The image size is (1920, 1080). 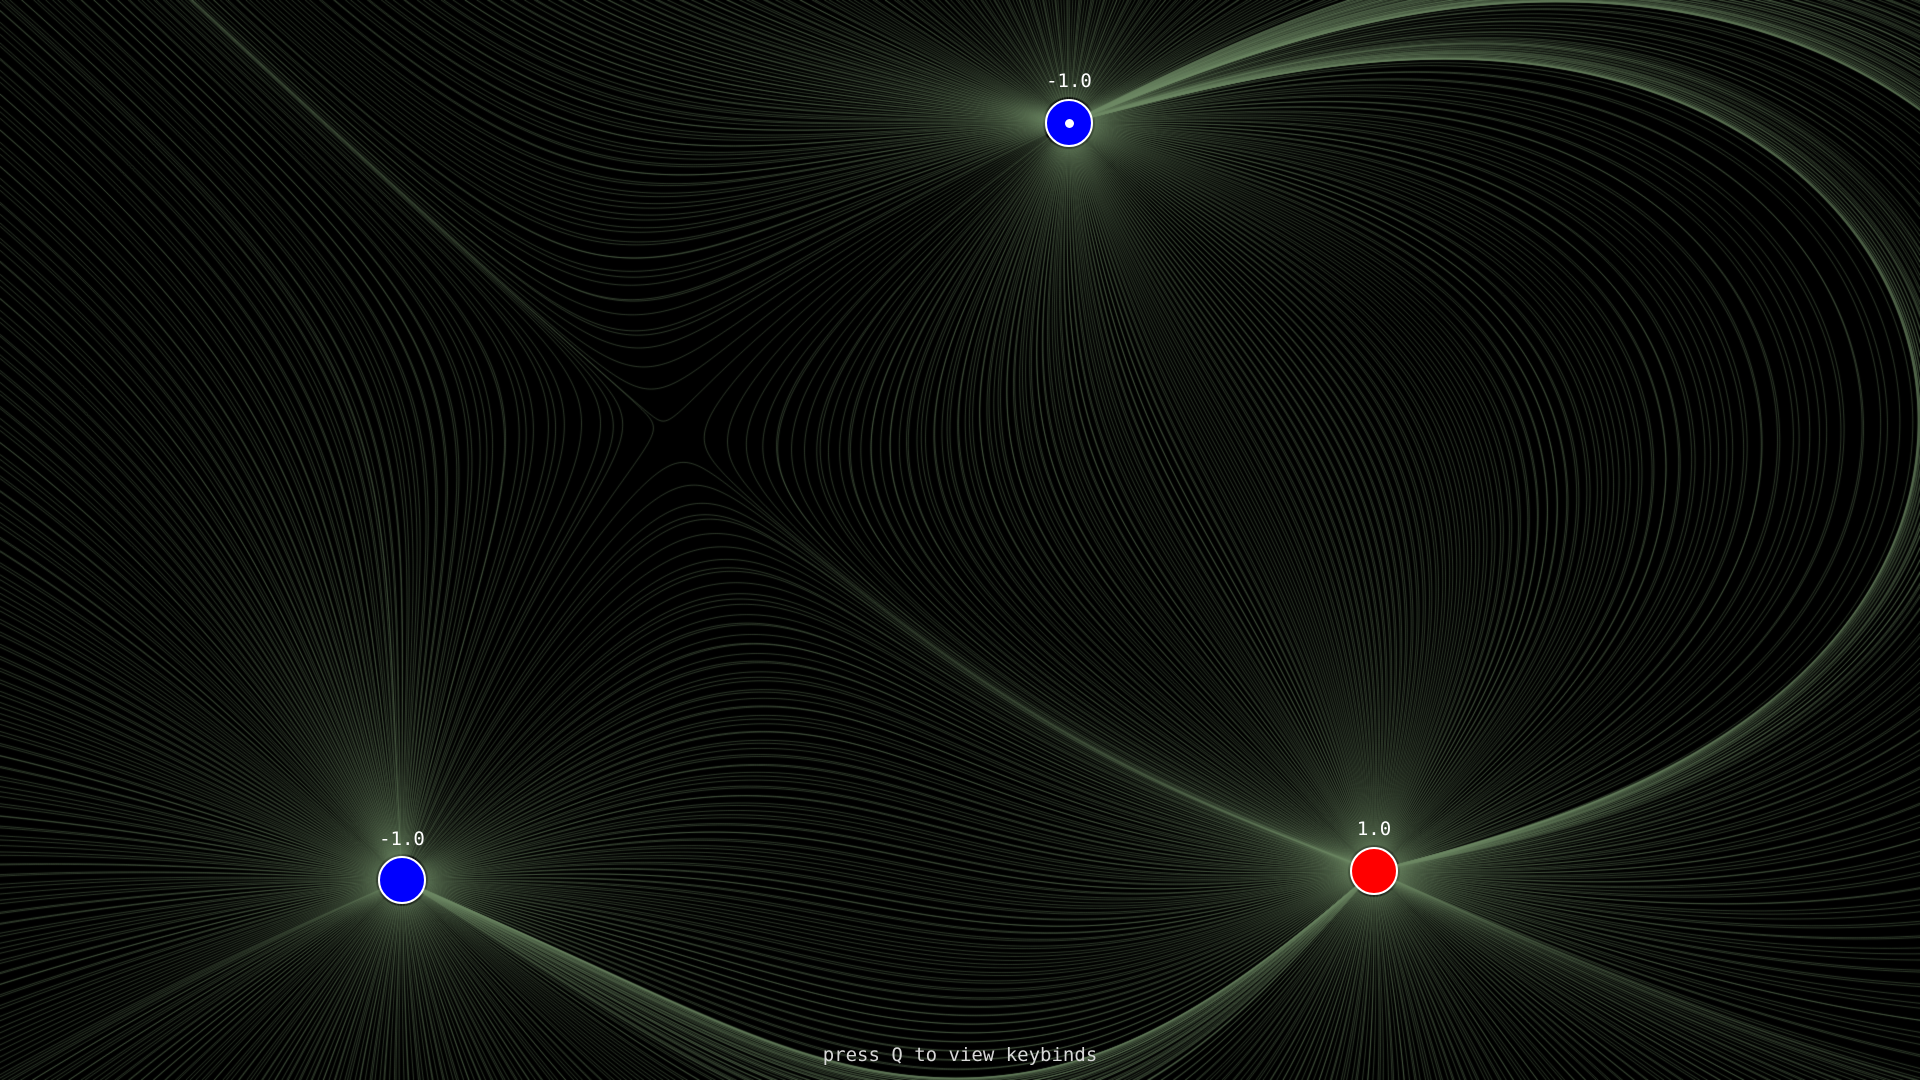 What do you see at coordinates (402, 880) in the screenshot?
I see `charge-bottom-left` at bounding box center [402, 880].